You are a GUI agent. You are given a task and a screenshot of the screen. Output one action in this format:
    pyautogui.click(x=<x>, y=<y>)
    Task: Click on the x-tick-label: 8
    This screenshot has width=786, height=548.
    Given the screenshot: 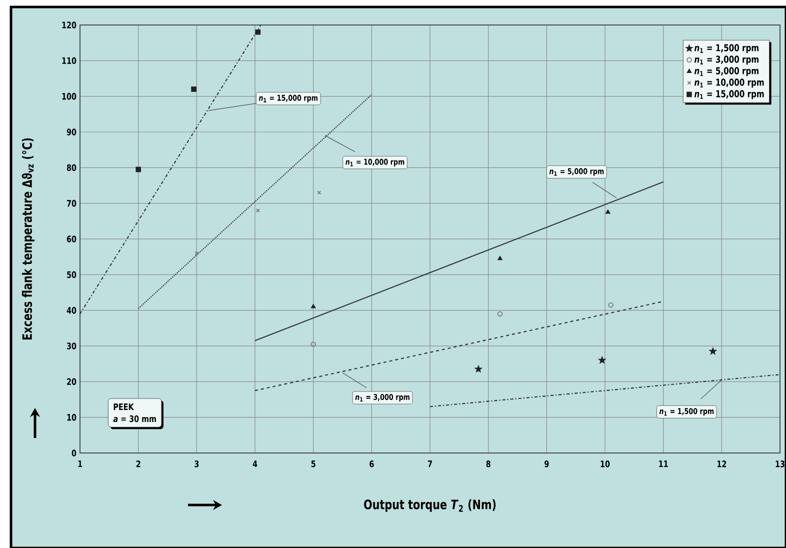 What is the action you would take?
    pyautogui.click(x=488, y=464)
    